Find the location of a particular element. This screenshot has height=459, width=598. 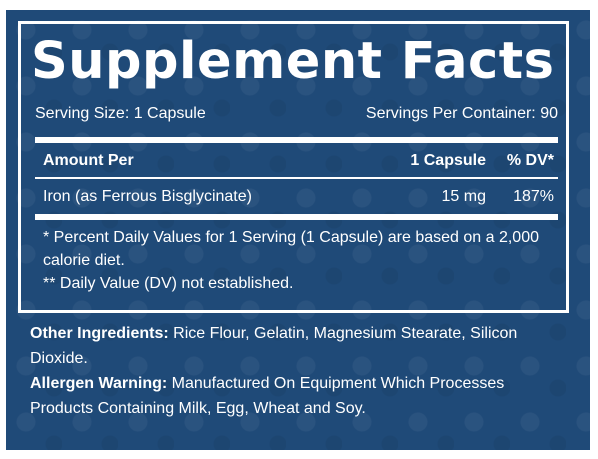

thin-divider is located at coordinates (296, 178).